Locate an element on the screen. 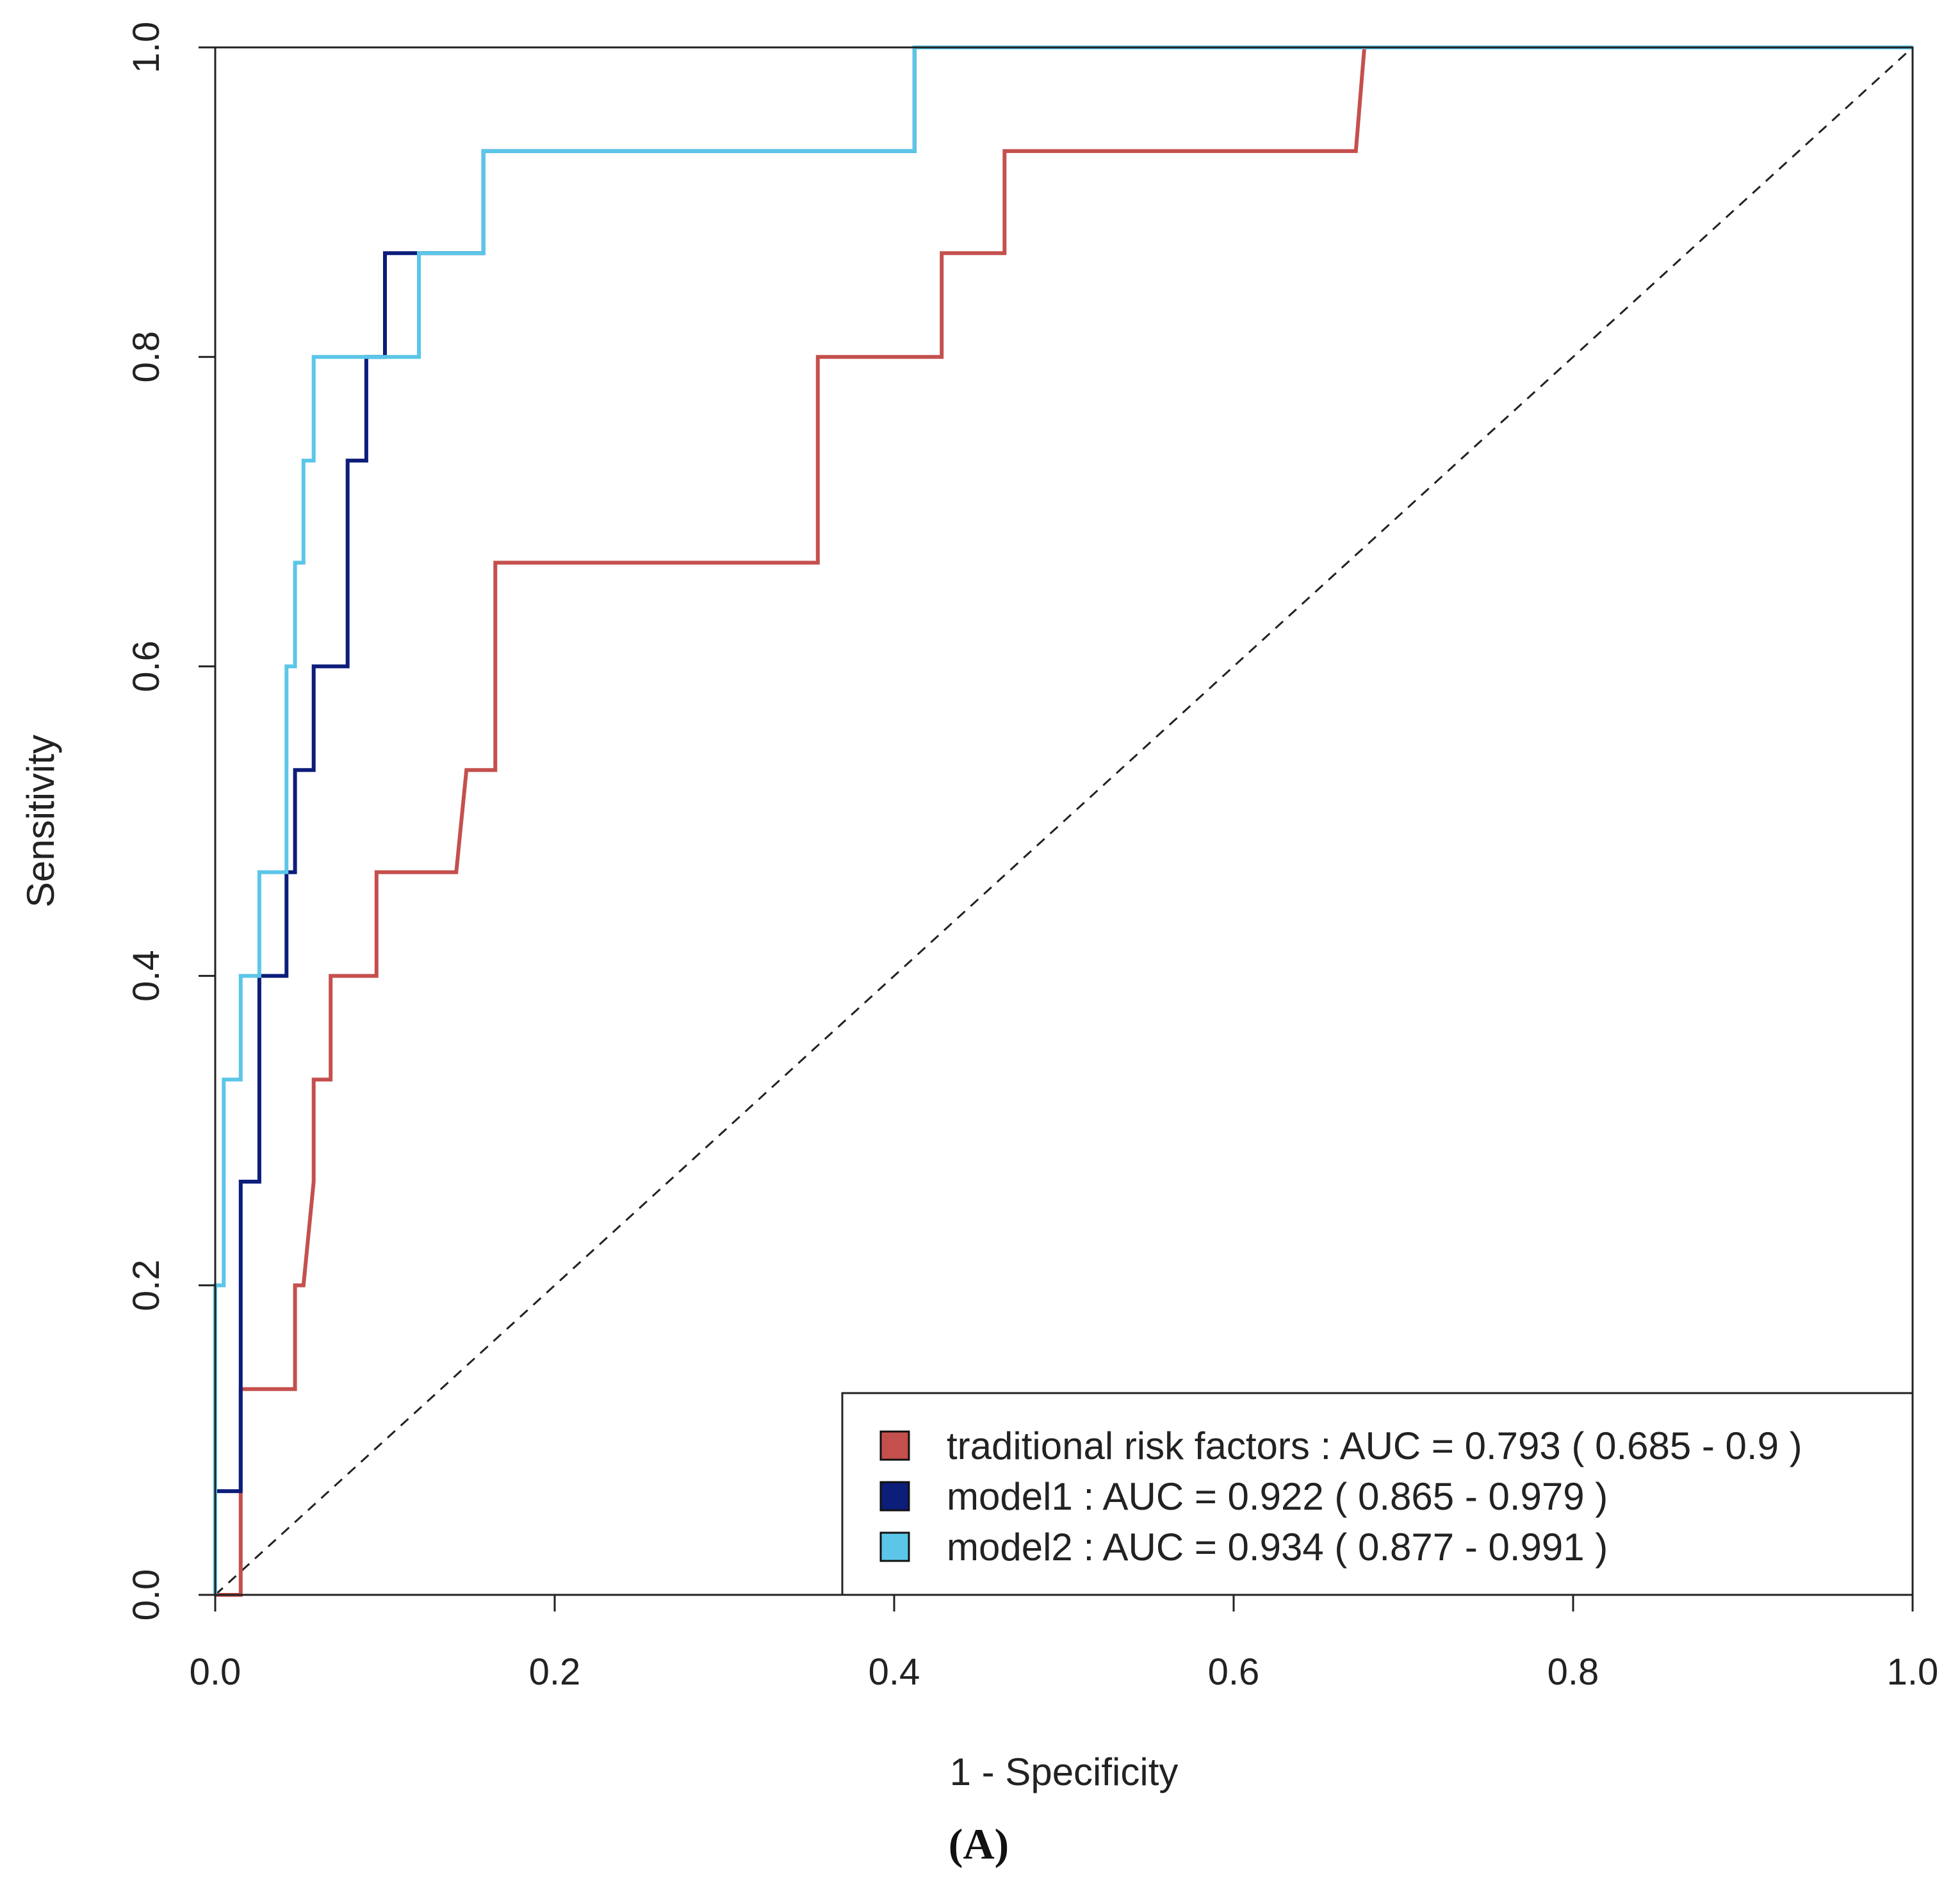 The width and height of the screenshot is (1960, 1885). y-axis-title: Sensitivity is located at coordinates (40, 821).